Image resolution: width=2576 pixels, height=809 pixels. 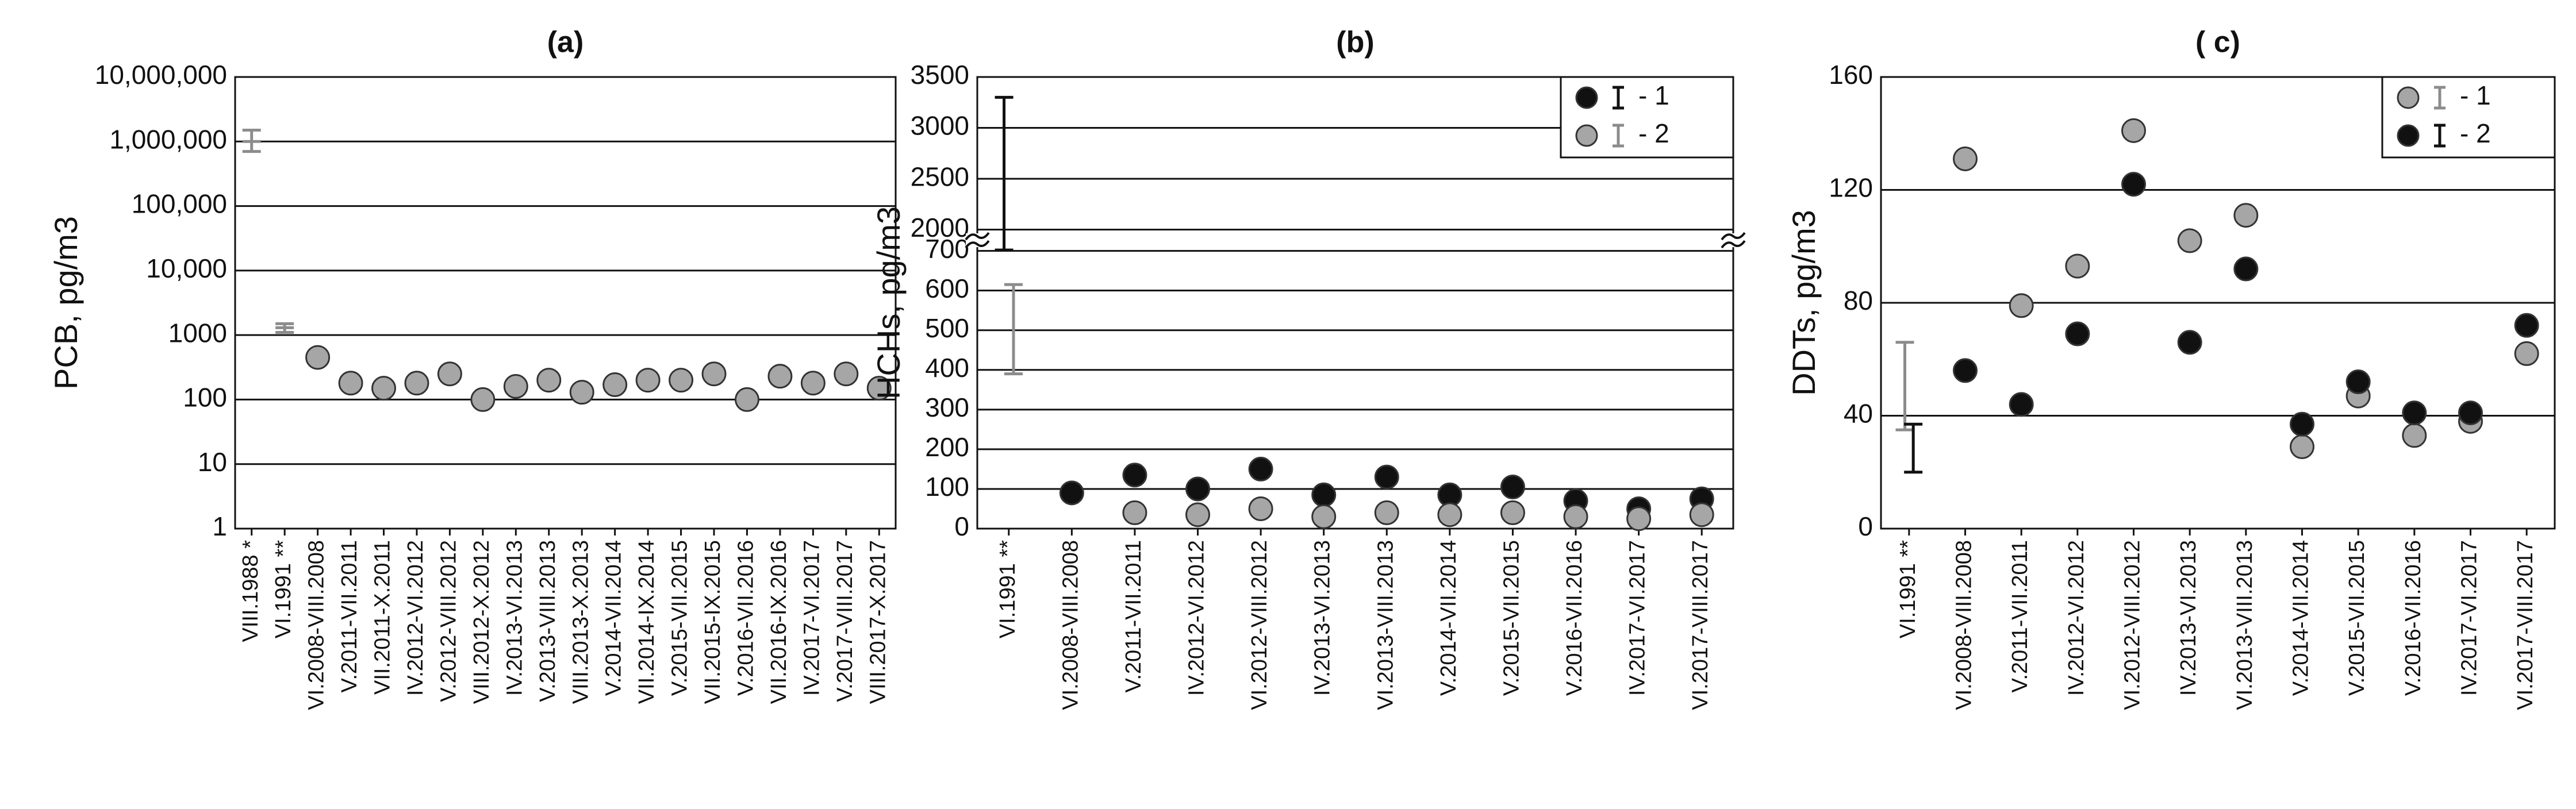 I want to click on x-tick-label: VII.2011-X.2011, so click(x=383, y=617).